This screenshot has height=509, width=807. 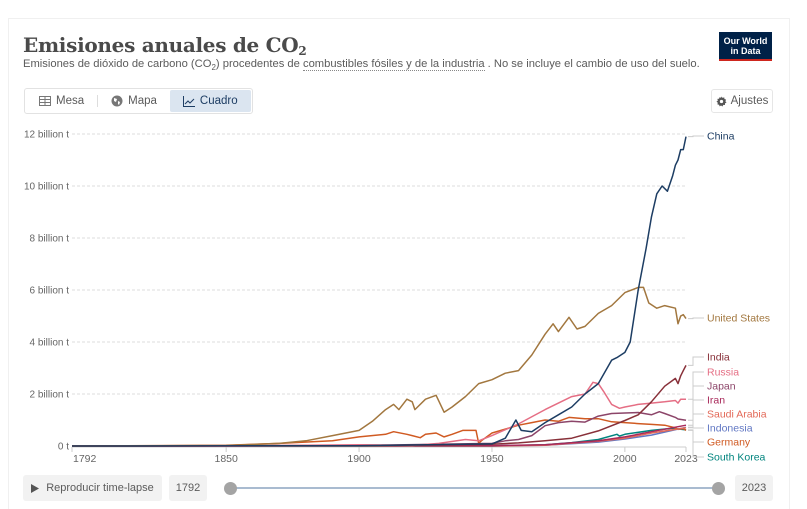 What do you see at coordinates (61, 101) in the screenshot?
I see `tab-table: Mesa` at bounding box center [61, 101].